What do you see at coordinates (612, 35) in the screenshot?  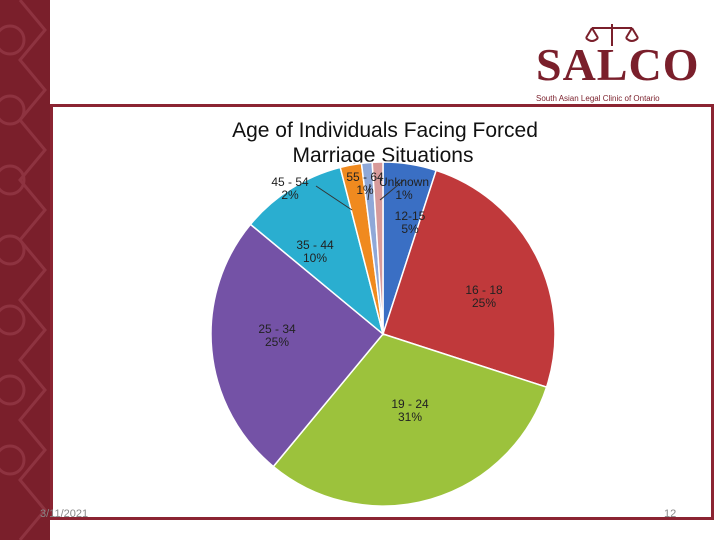 I see `scales-of-justice-icon` at bounding box center [612, 35].